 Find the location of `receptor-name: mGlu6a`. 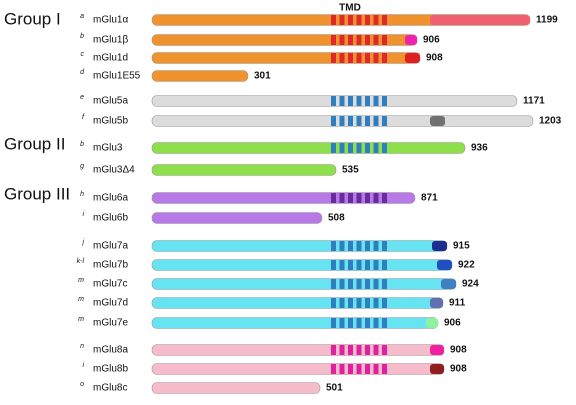

receptor-name: mGlu6a is located at coordinates (110, 198).